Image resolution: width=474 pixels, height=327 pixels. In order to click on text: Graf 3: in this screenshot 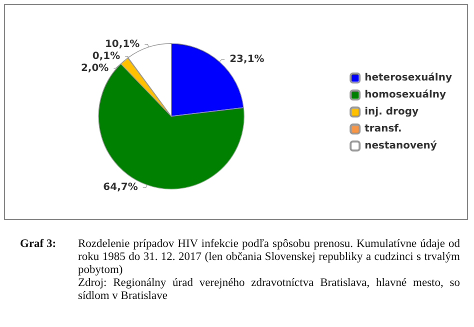, I will do `click(39, 245)`.